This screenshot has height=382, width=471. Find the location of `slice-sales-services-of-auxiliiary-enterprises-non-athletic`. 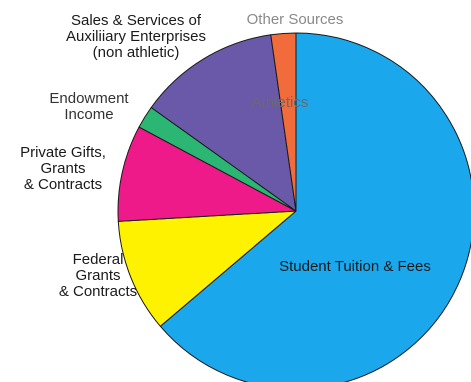

slice-sales-services-of-auxiliiary-enterprises-non-athletic is located at coordinates (223, 123).